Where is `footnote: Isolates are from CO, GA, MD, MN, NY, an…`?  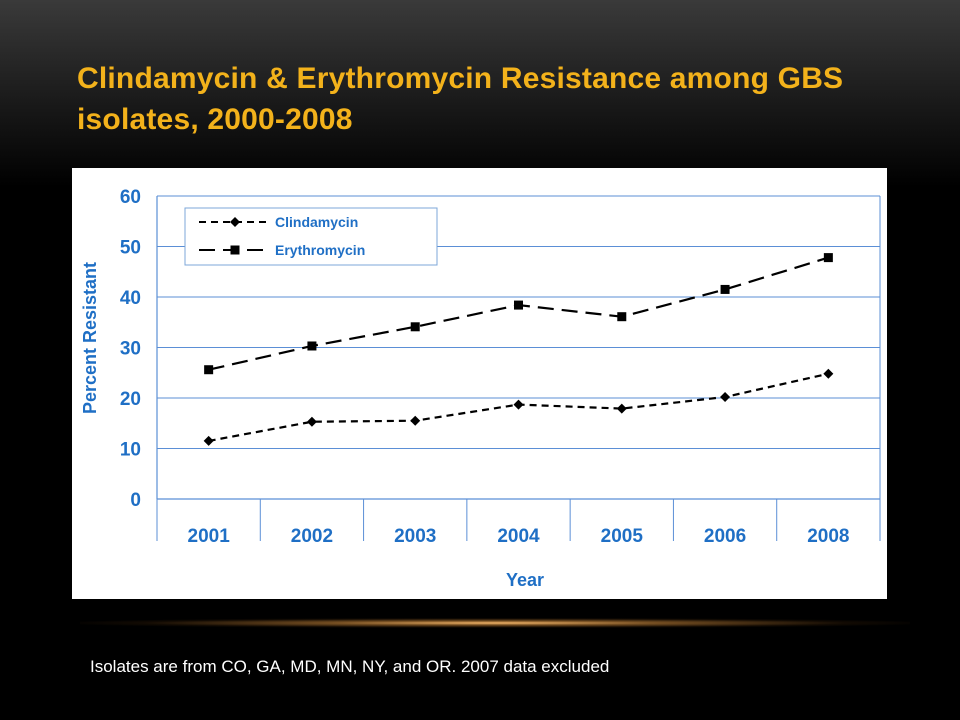 footnote: Isolates are from CO, GA, MD, MN, NY, an… is located at coordinates (350, 666).